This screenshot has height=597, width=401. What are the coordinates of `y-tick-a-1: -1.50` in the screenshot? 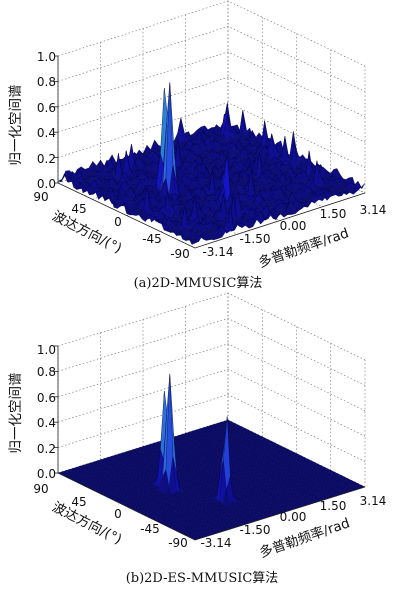 It's located at (254, 239).